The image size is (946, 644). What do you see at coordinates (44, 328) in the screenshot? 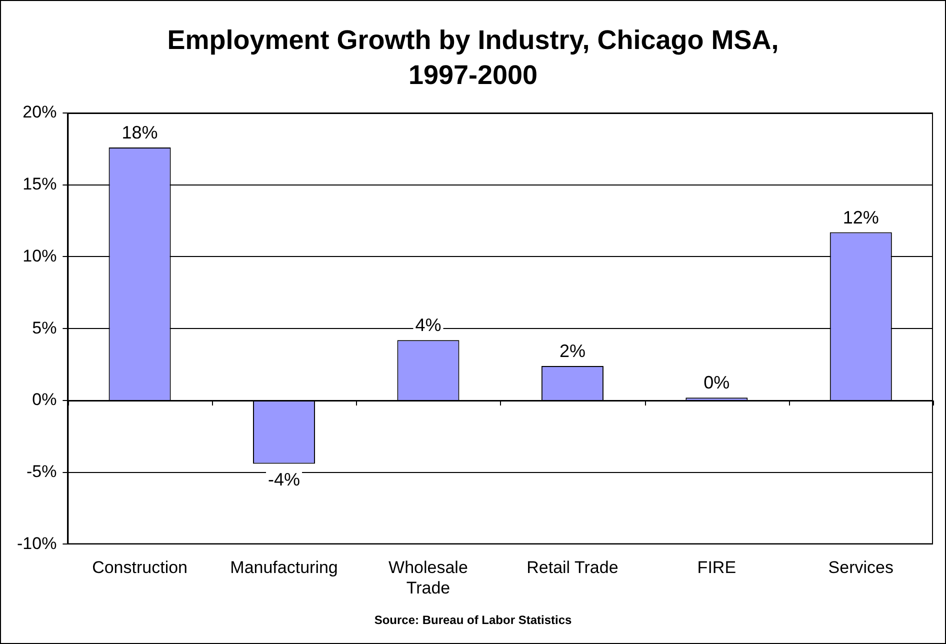
I see `y-tick-label: 5%` at bounding box center [44, 328].